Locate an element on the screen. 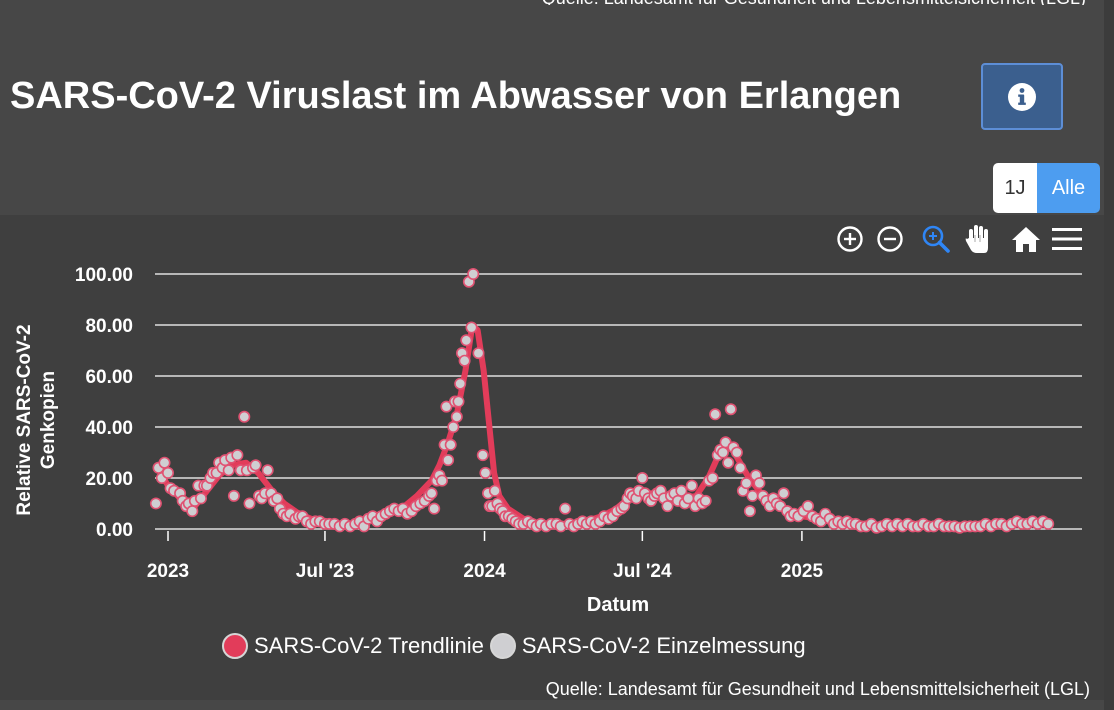  pan-hand-icon is located at coordinates (976, 239).